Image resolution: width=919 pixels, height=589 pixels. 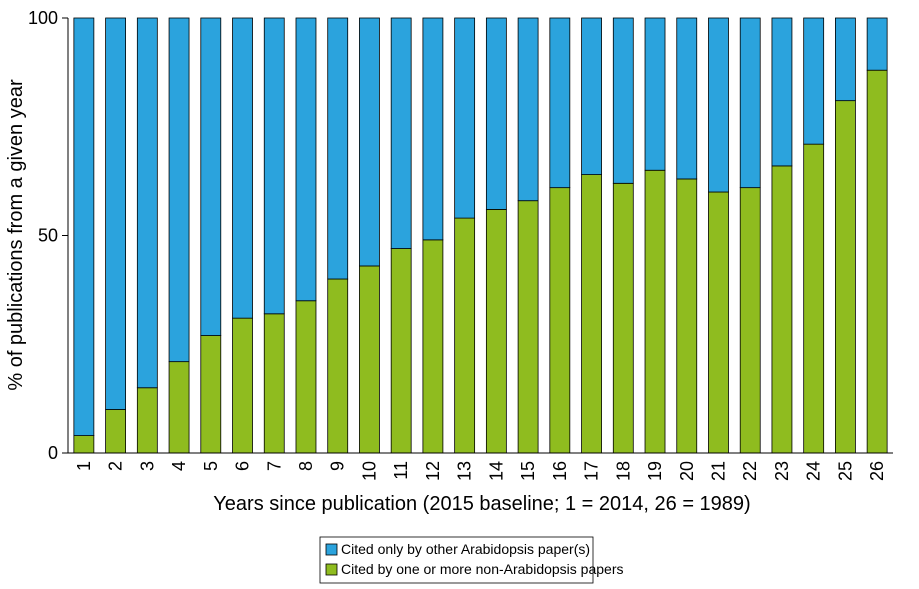 What do you see at coordinates (243, 466) in the screenshot?
I see `x-tick-label: 6` at bounding box center [243, 466].